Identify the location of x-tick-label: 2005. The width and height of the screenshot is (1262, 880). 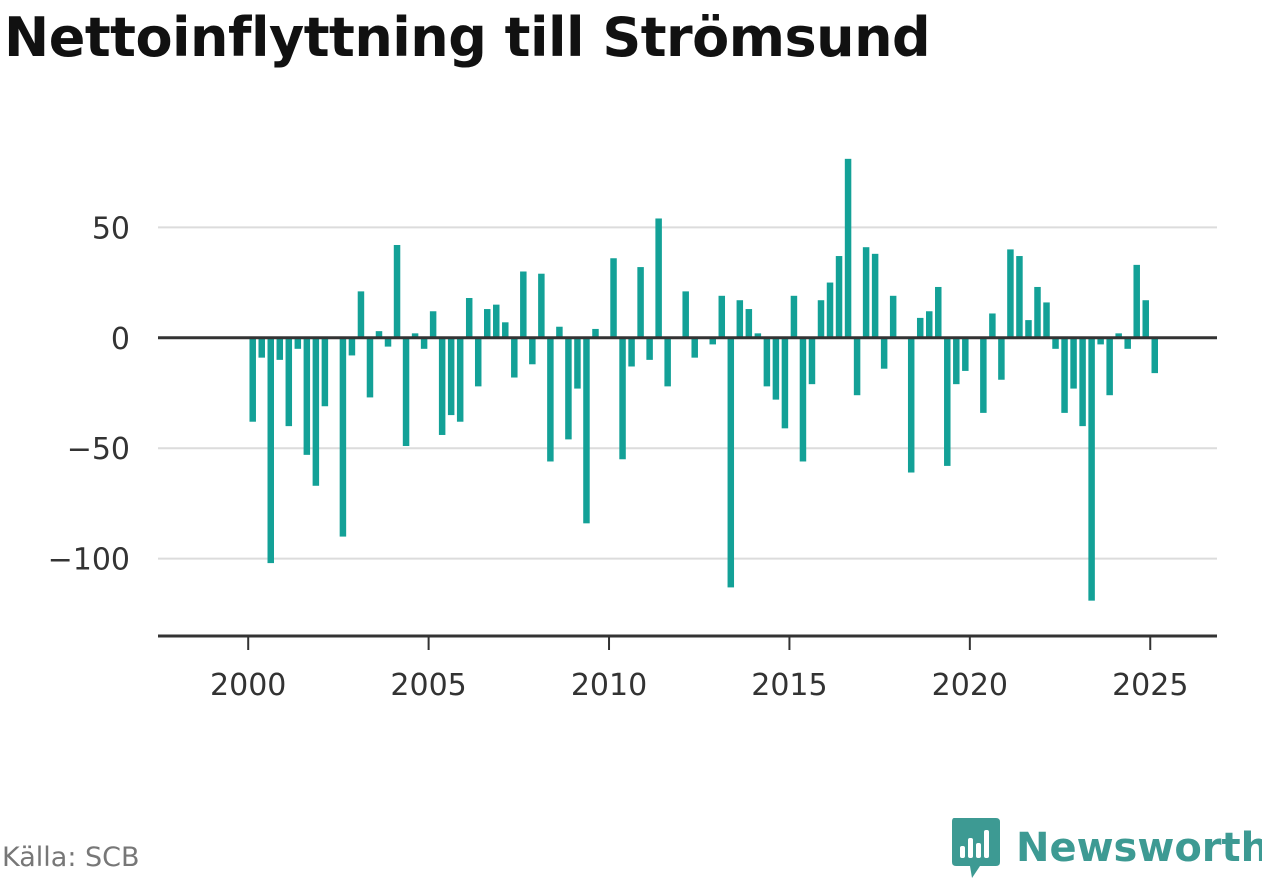
(428, 685).